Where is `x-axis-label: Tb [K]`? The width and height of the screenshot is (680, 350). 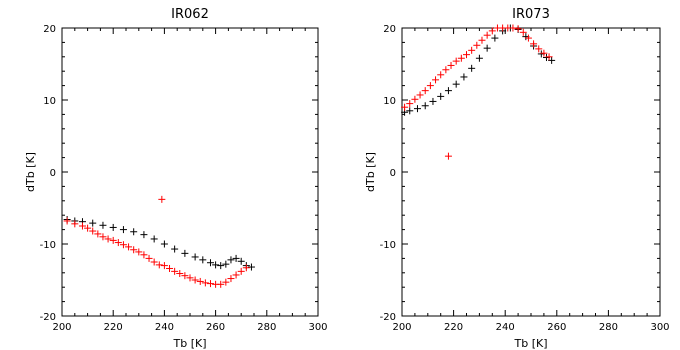
x-axis-label: Tb [K] is located at coordinates (531, 343).